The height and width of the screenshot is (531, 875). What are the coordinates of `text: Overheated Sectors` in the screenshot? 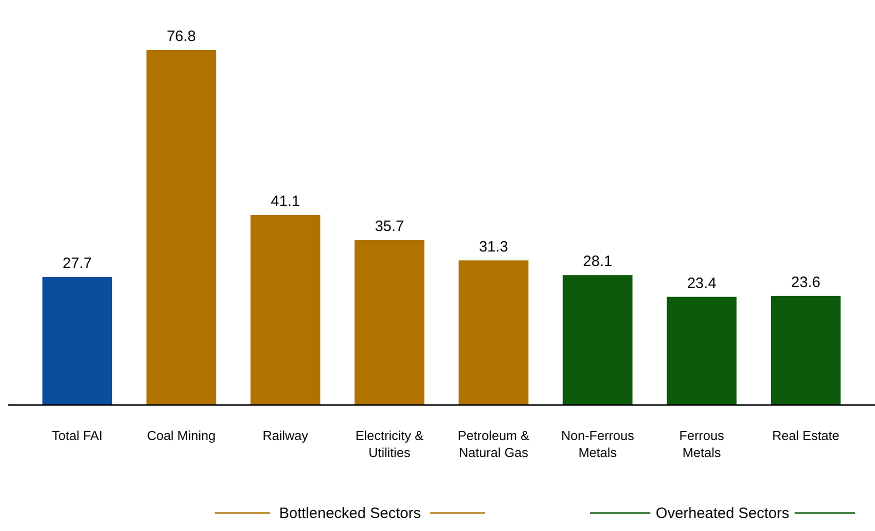 It's located at (723, 513).